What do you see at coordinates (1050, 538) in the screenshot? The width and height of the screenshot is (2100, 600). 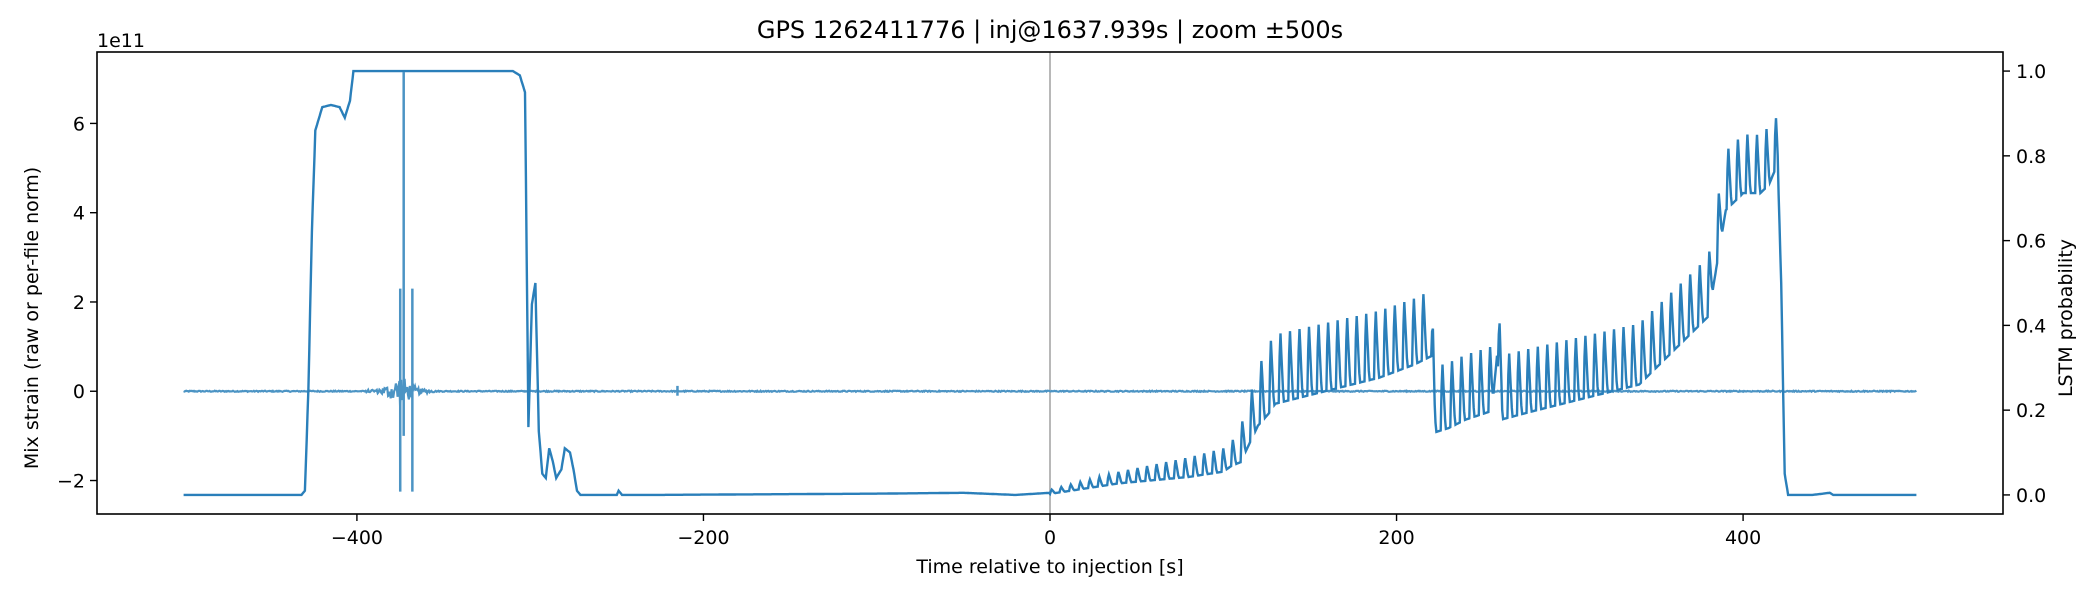 I see `x-tick-label-2: 0` at bounding box center [1050, 538].